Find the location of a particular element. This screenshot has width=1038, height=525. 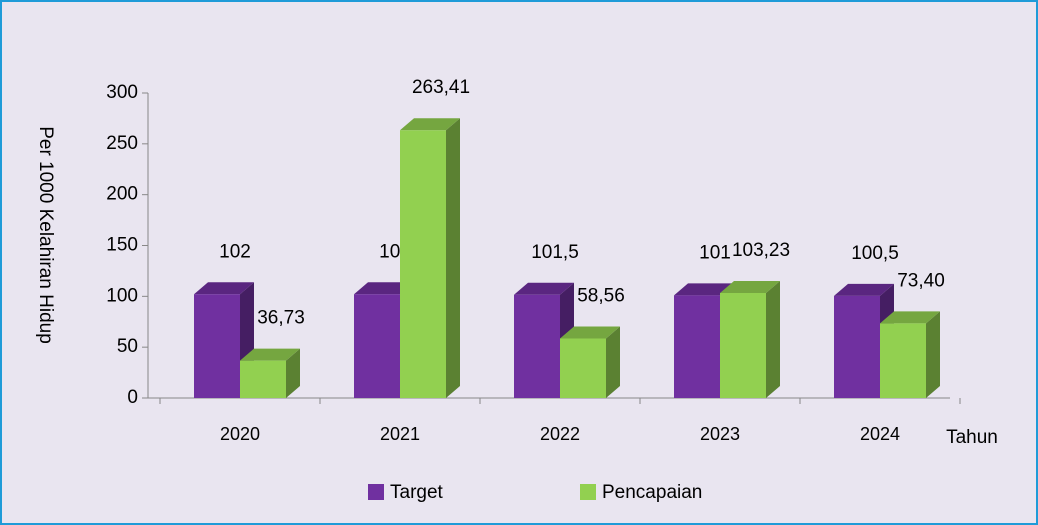

x-tick-label: 2024 is located at coordinates (880, 434).